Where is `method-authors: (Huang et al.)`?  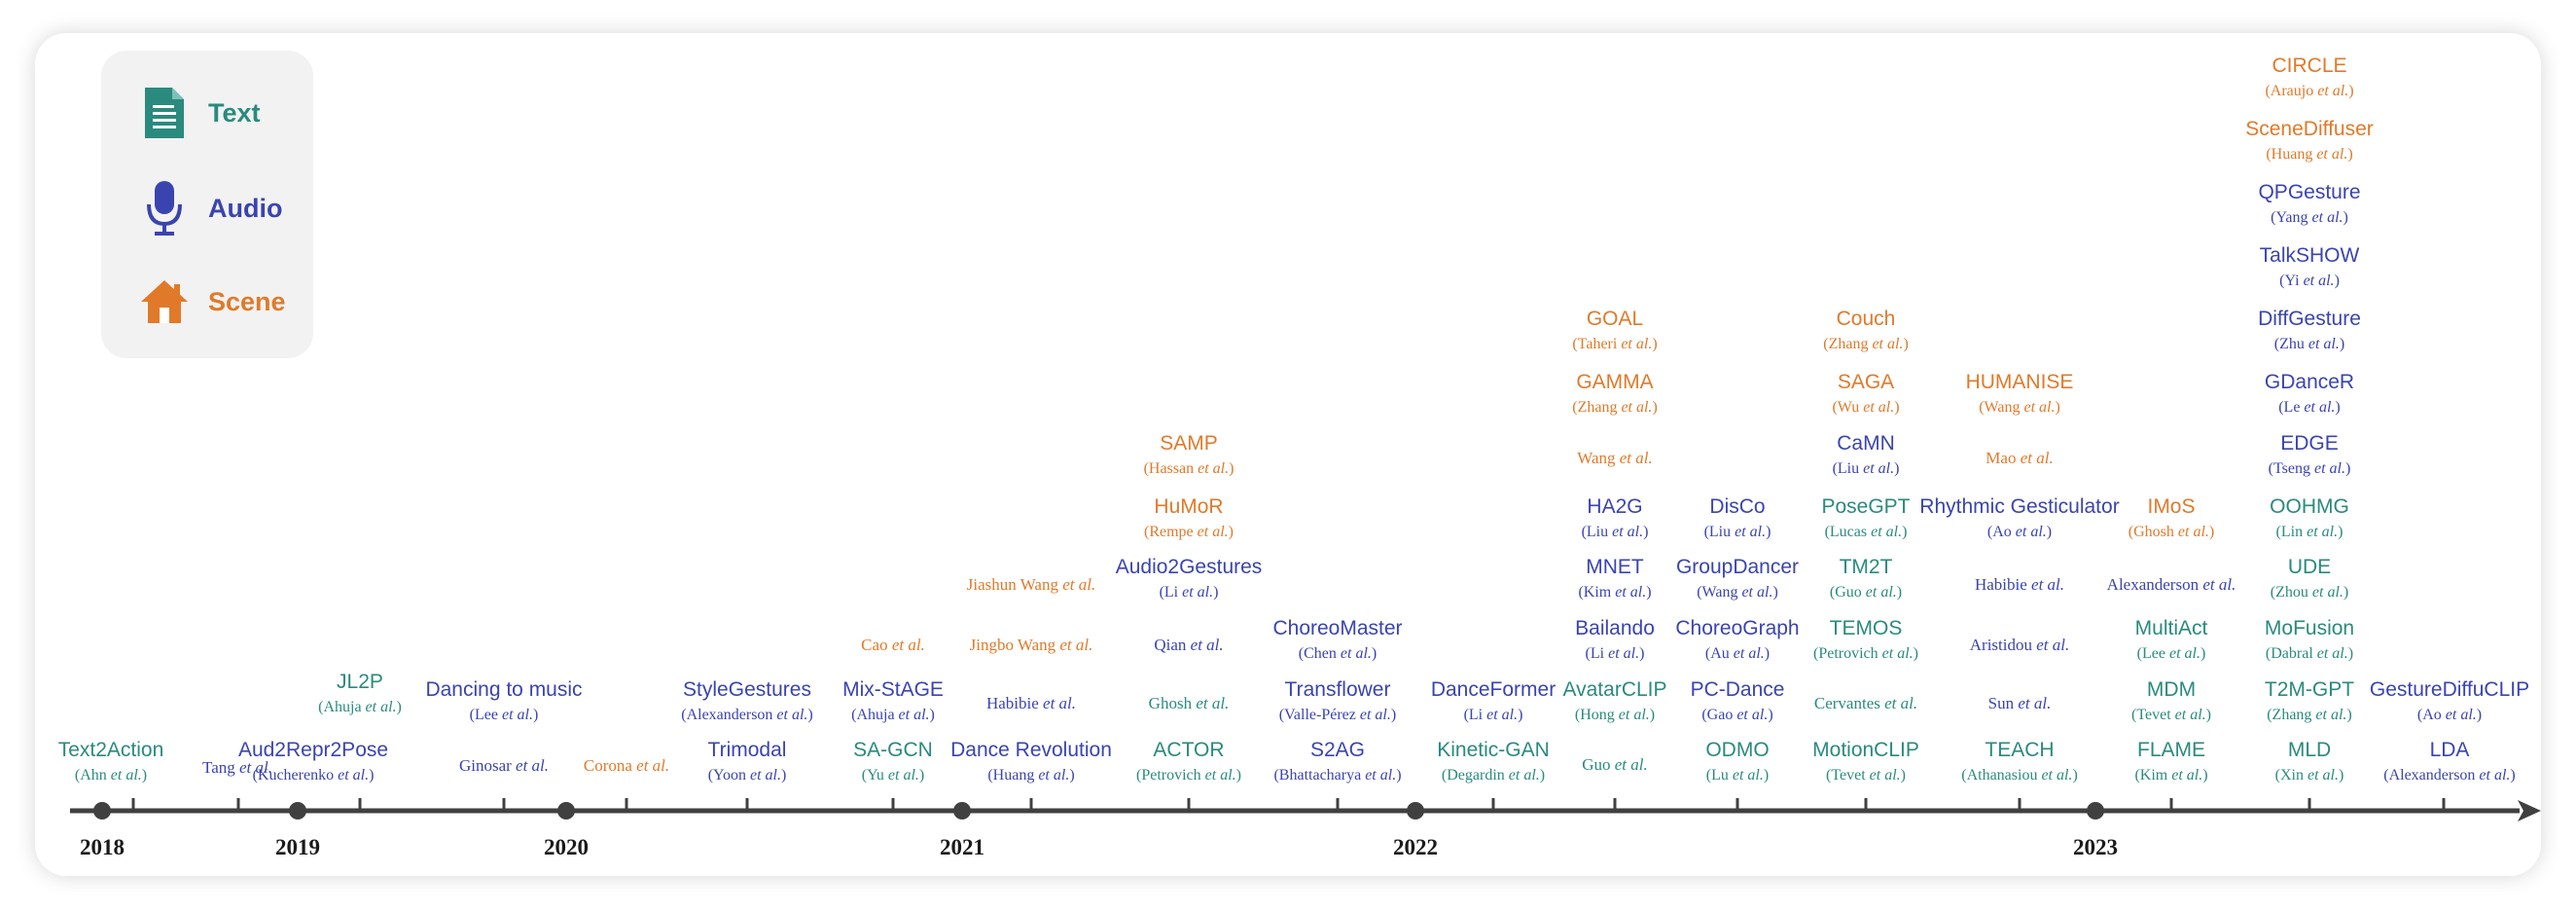
method-authors: (Huang et al.) is located at coordinates (2309, 154).